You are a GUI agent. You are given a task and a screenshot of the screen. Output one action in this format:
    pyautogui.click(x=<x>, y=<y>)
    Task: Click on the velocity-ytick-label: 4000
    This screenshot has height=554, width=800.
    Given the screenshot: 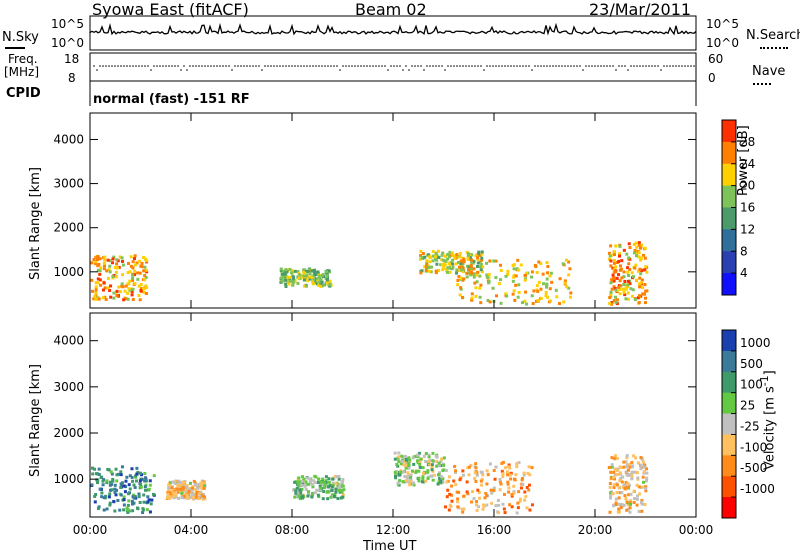 What is the action you would take?
    pyautogui.click(x=68, y=341)
    